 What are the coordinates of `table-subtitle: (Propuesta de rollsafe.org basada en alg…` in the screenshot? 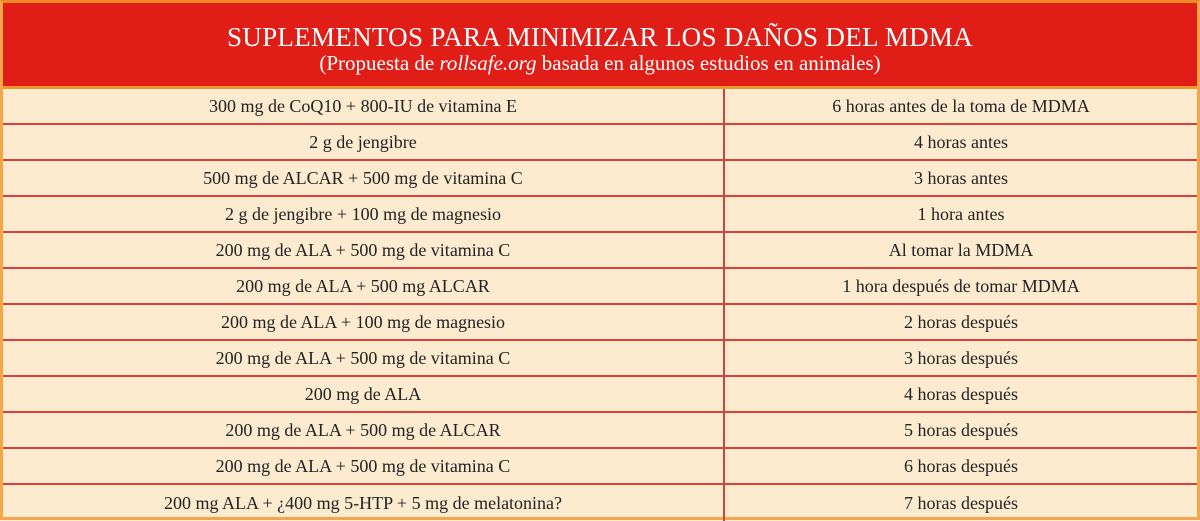 It's located at (600, 63).